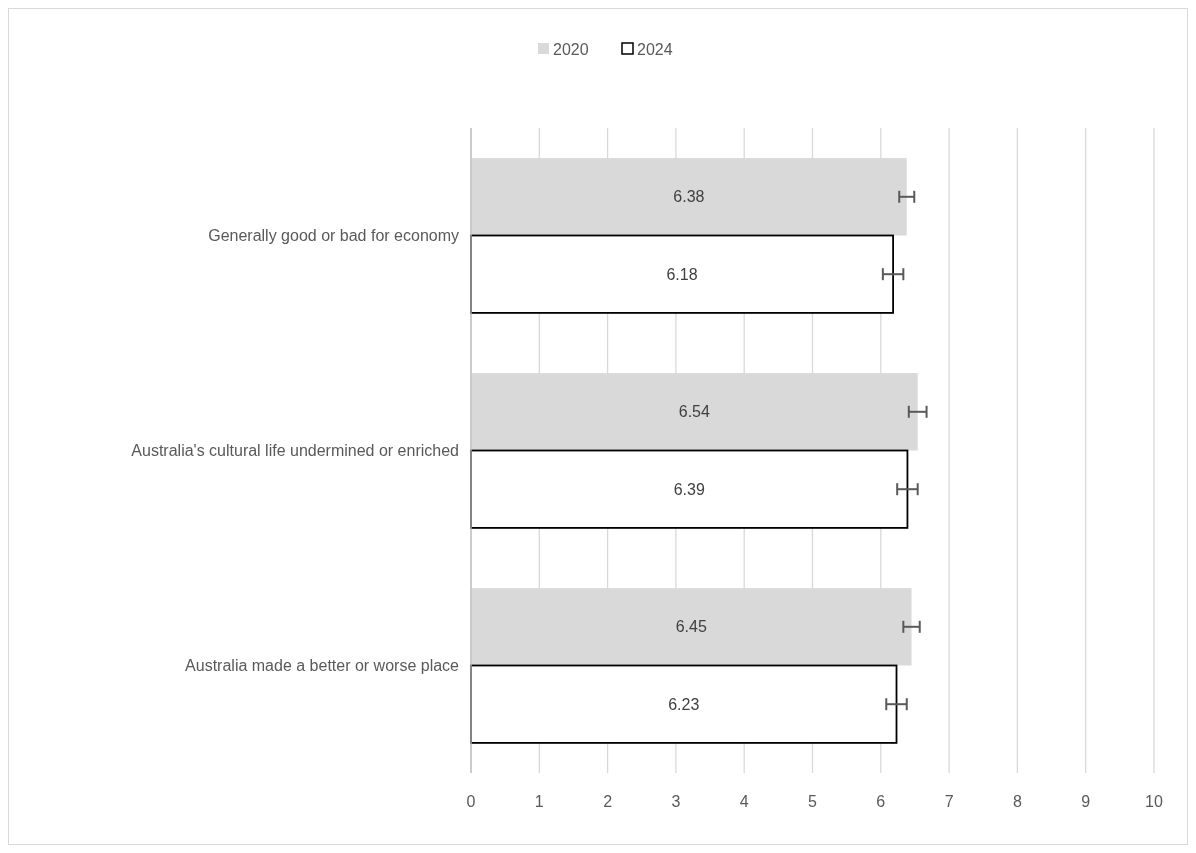 The image size is (1196, 853). What do you see at coordinates (655, 49) in the screenshot?
I see `legend-label: 2024` at bounding box center [655, 49].